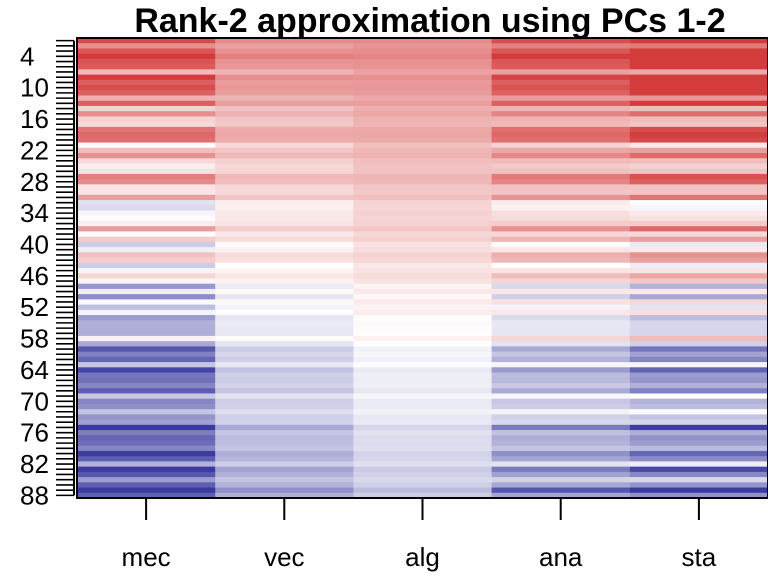 Image resolution: width=768 pixels, height=576 pixels. Describe the element at coordinates (146, 557) in the screenshot. I see `x-tick-label-mec: mec` at that location.